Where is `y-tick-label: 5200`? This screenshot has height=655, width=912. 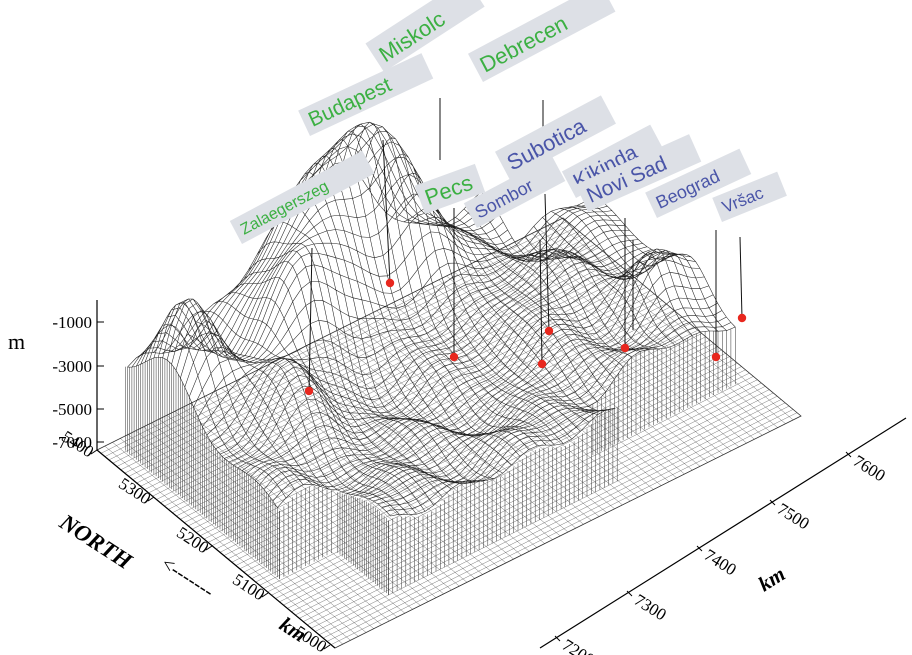 y-tick-label: 5200 is located at coordinates (192, 540).